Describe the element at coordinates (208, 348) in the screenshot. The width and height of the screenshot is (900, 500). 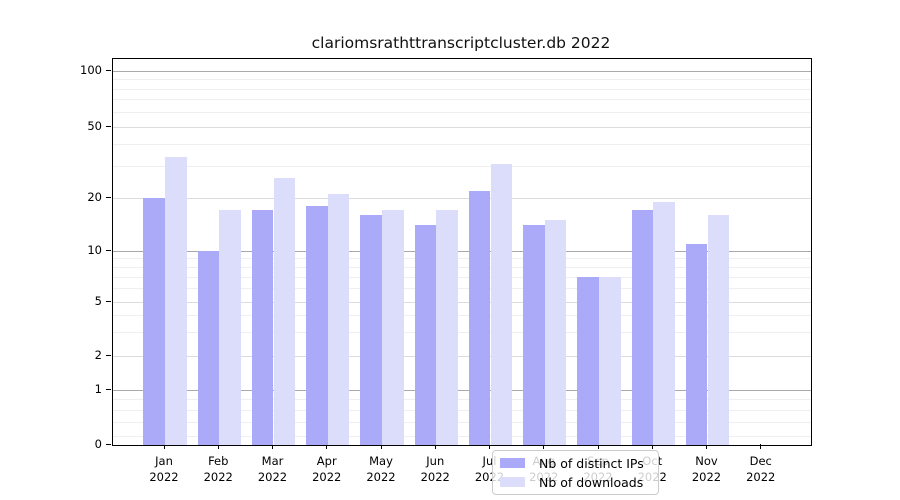
I see `bar-distinct-ips-feb` at that location.